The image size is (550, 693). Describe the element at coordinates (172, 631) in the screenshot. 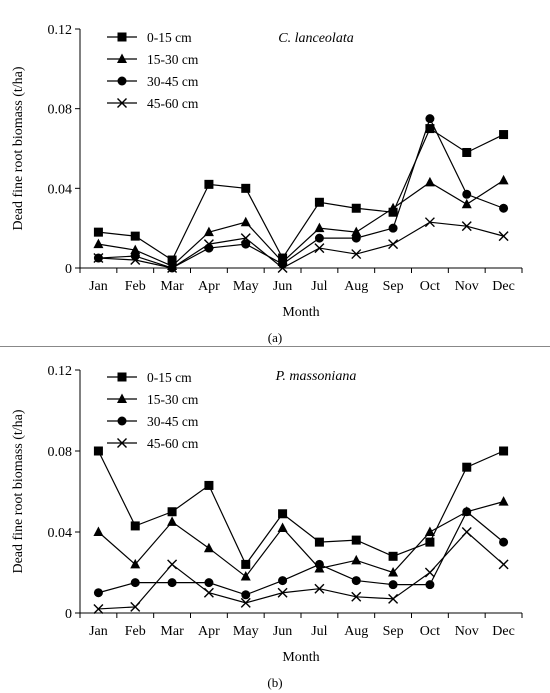

I see `x-tick-label: Mar` at that location.